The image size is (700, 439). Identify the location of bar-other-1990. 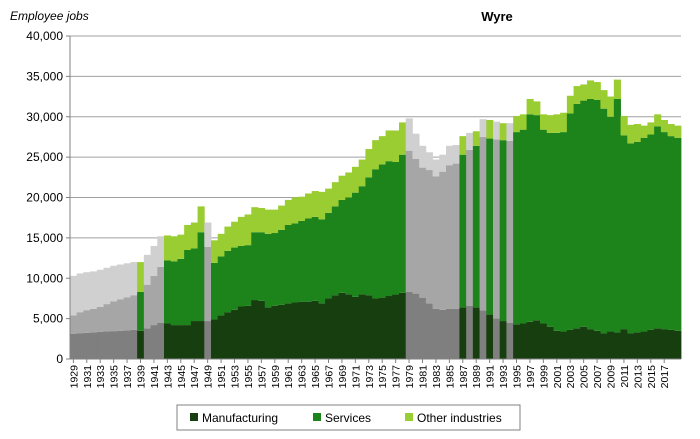
(483, 128).